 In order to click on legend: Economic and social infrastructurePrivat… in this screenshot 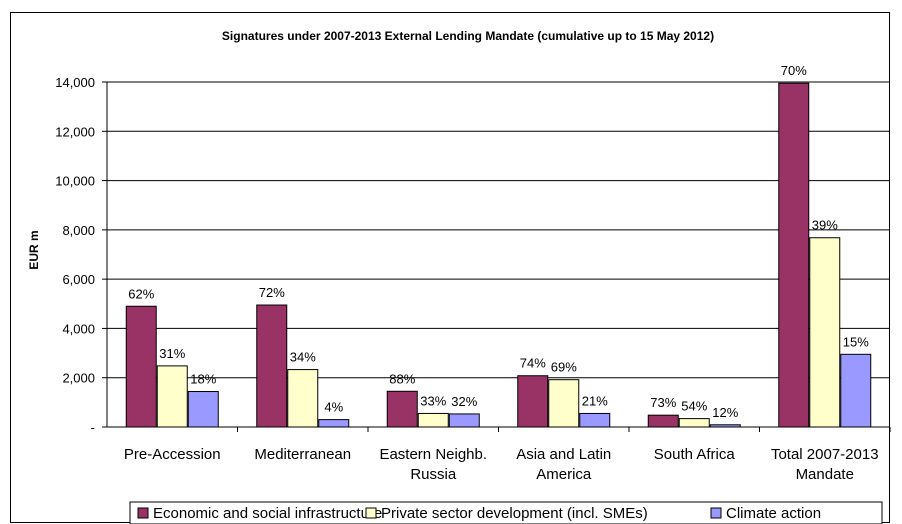, I will do `click(506, 512)`.